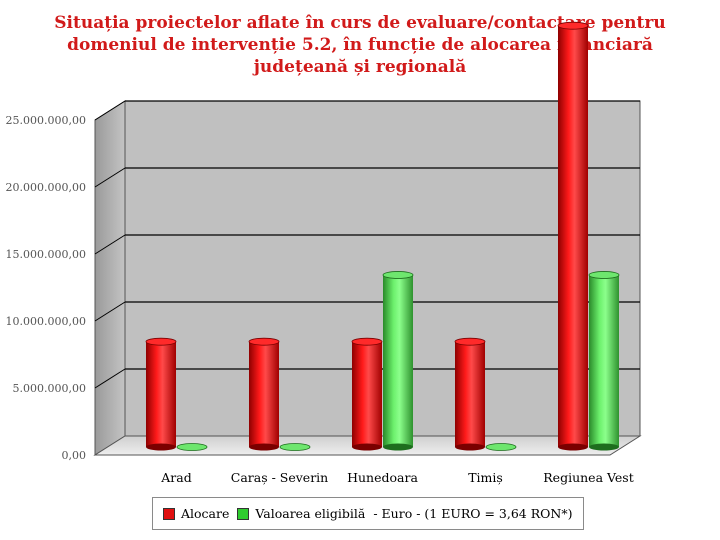  I want to click on y-tick-label: 25.000.000,00, so click(46, 120).